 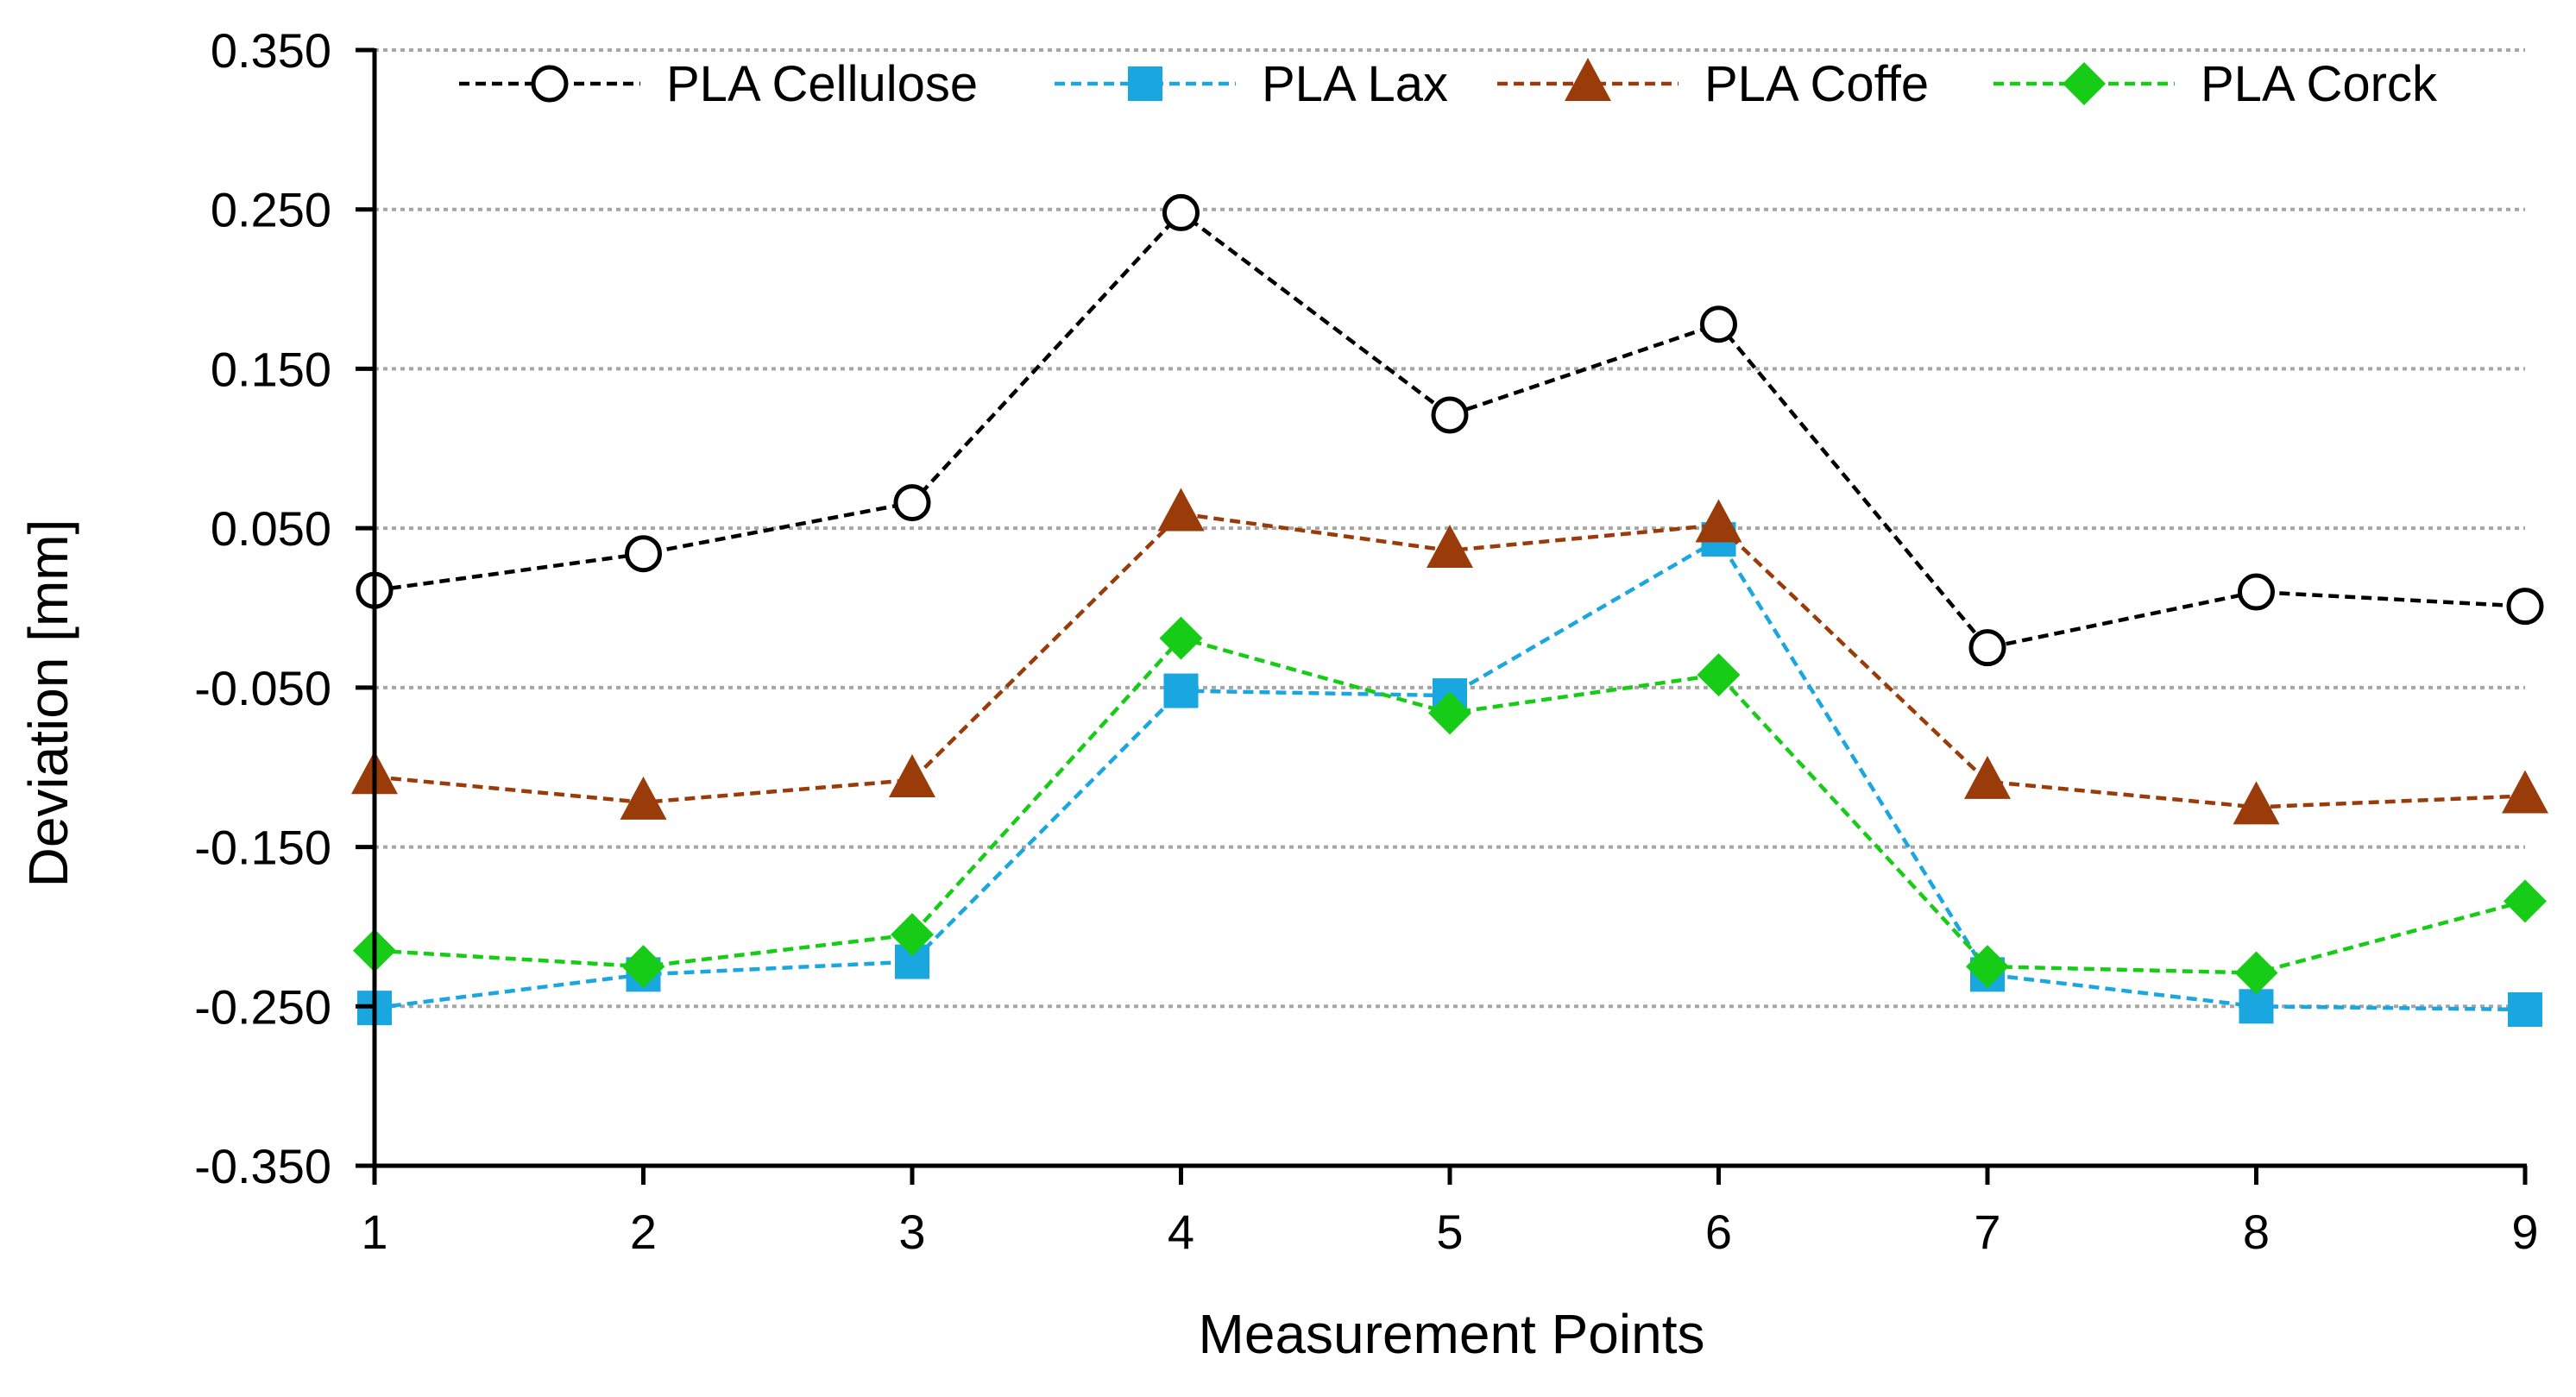 What do you see at coordinates (2525, 1232) in the screenshot?
I see `x-tick-label-8: 9` at bounding box center [2525, 1232].